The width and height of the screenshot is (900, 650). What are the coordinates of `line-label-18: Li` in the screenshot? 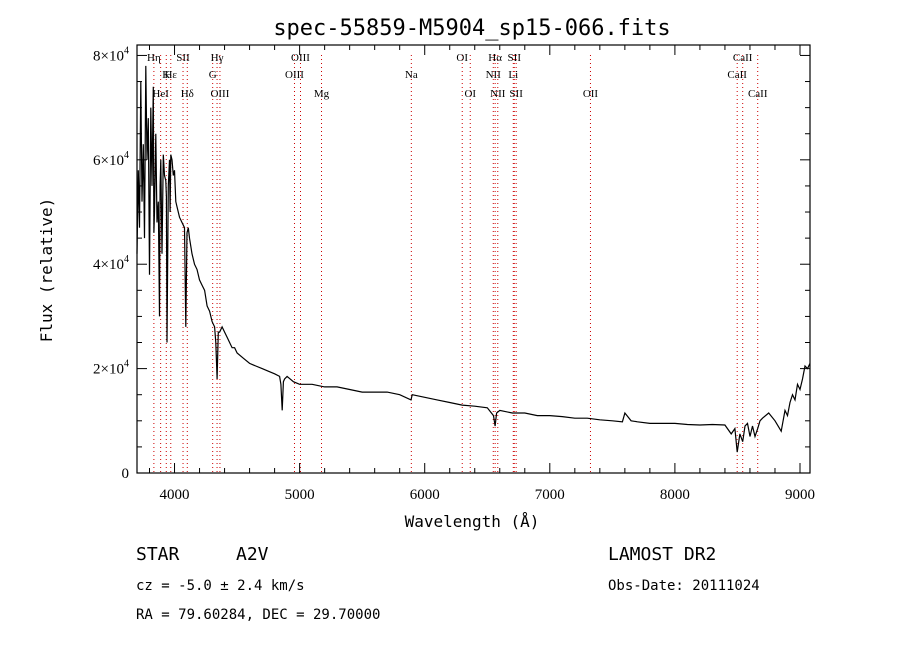 It's located at (513, 75).